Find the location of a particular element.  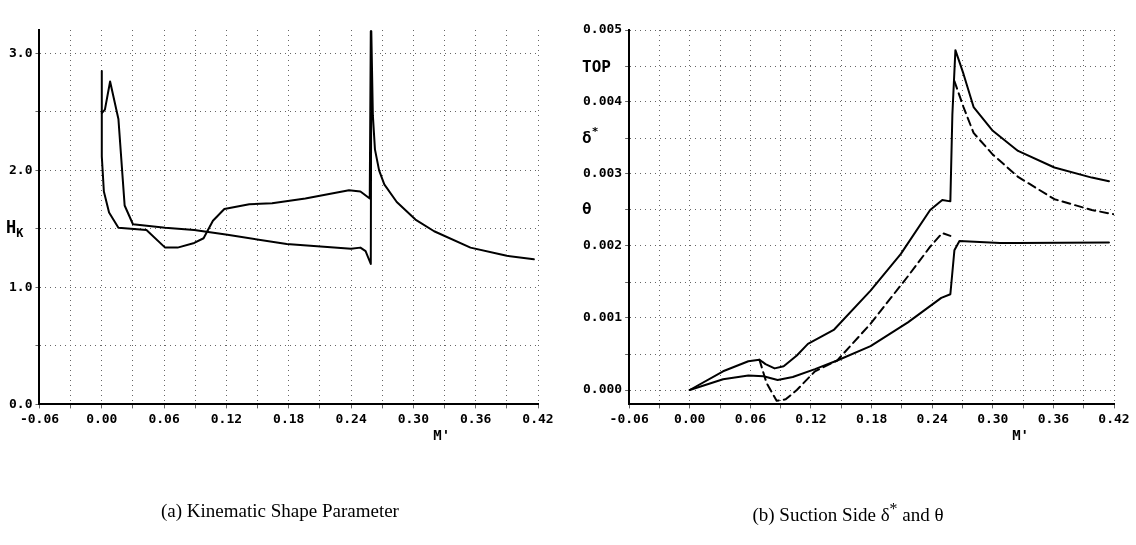

text: TOP is located at coordinates (596, 66).